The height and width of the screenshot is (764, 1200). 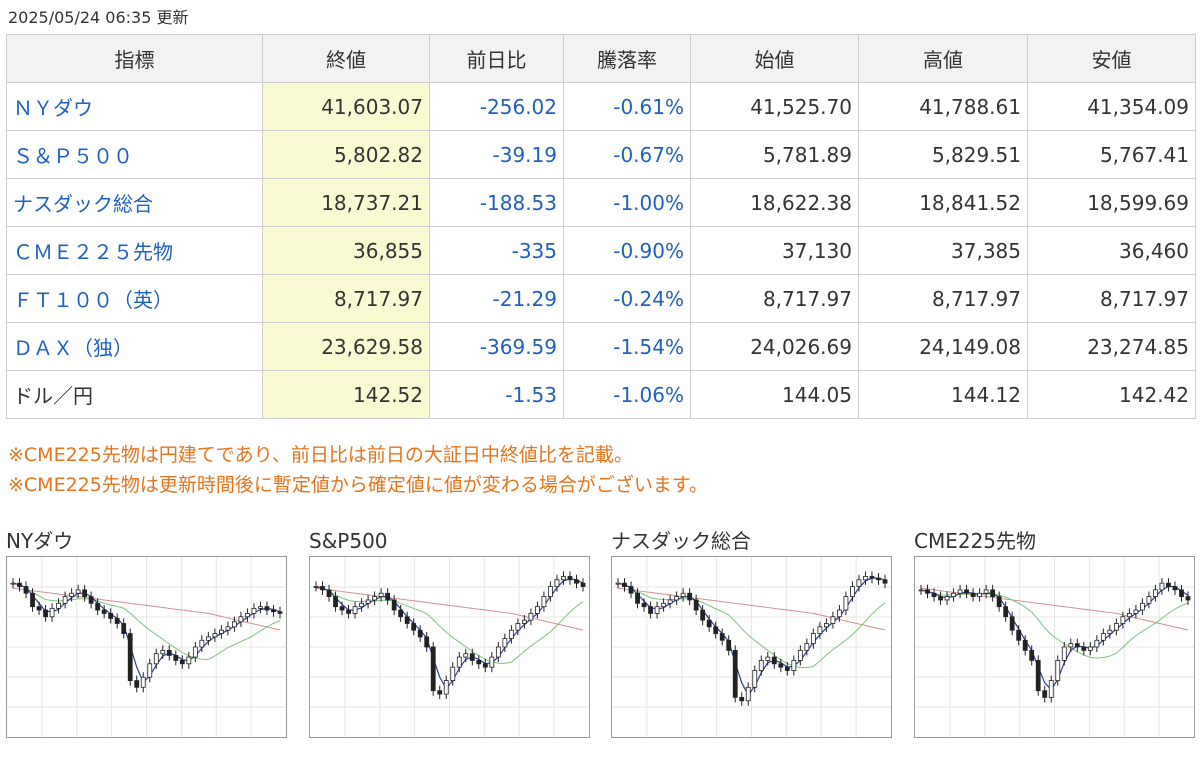 What do you see at coordinates (943, 250) in the screenshot?
I see `high-value: 37,385` at bounding box center [943, 250].